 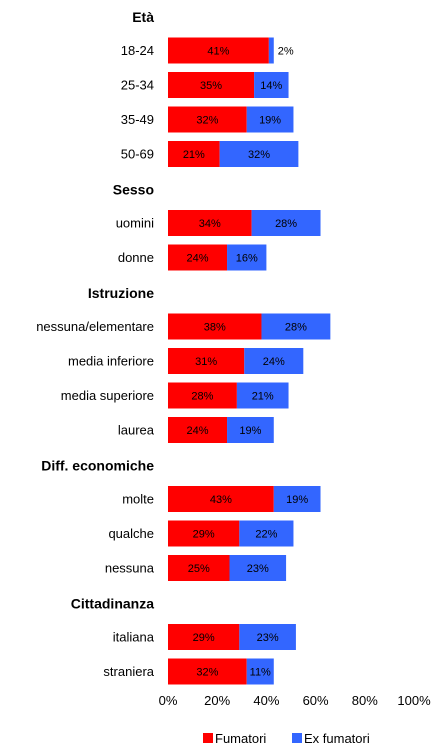 I want to click on data-label: 16%, so click(x=247, y=259).